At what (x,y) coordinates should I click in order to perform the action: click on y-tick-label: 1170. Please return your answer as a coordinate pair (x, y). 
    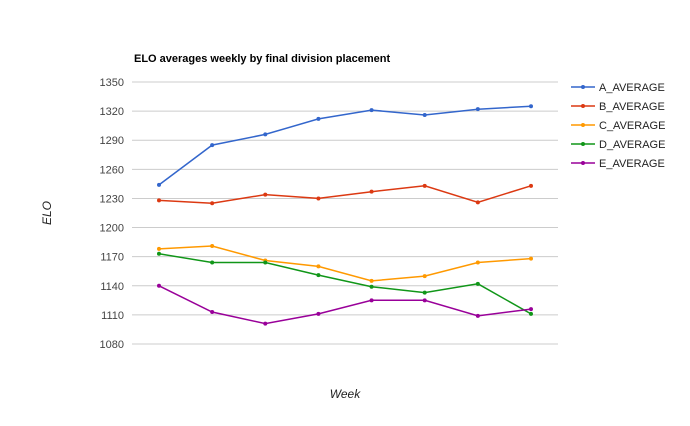
    Looking at the image, I should click on (112, 258).